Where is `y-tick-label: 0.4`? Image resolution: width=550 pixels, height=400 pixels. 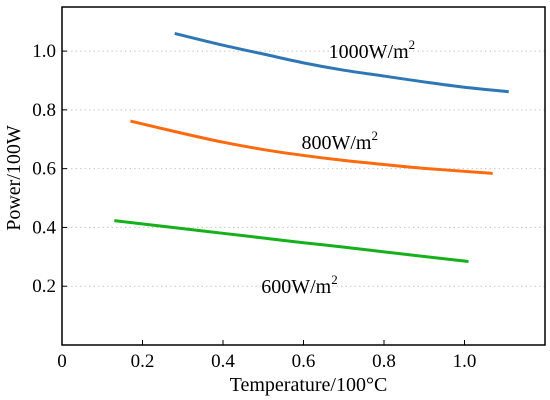 y-tick-label: 0.4 is located at coordinates (44, 227).